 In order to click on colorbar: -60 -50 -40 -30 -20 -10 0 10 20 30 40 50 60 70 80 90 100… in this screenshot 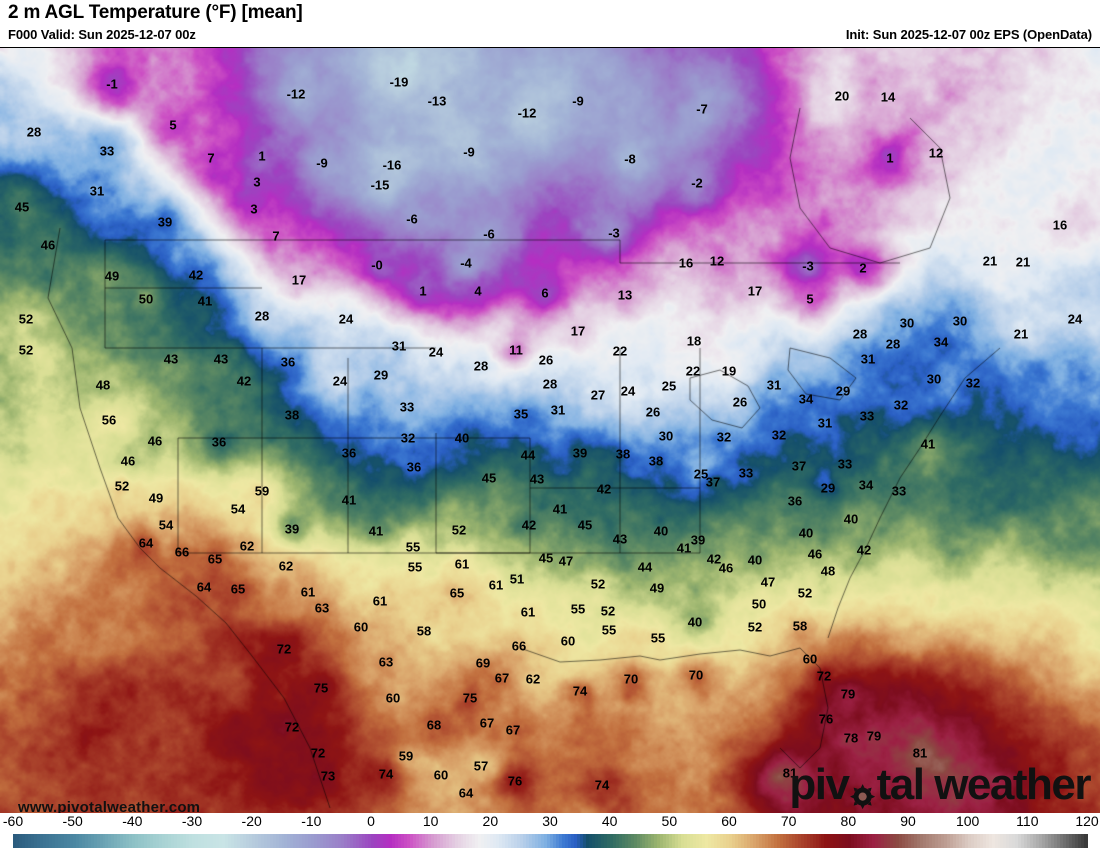, I will do `click(550, 831)`.